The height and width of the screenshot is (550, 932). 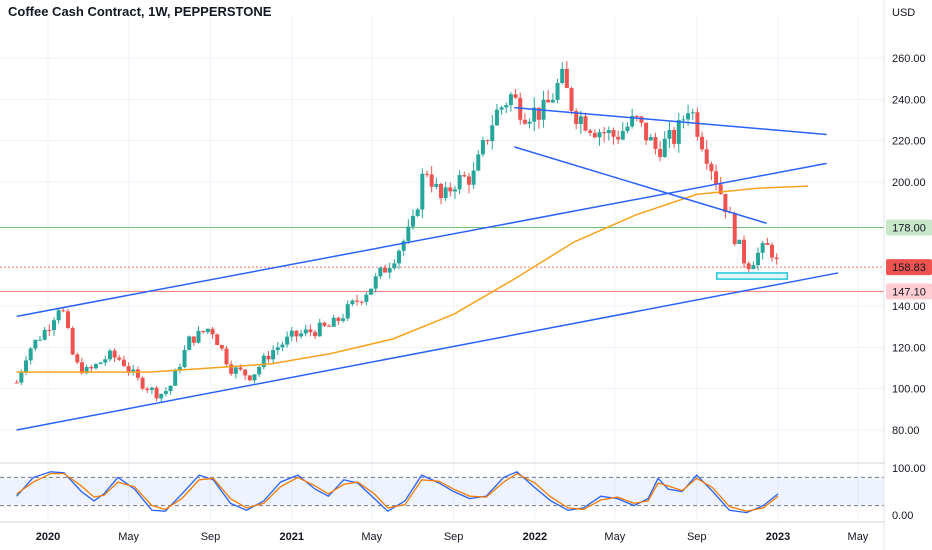 I want to click on y-tick-label: 100.00, so click(x=909, y=390).